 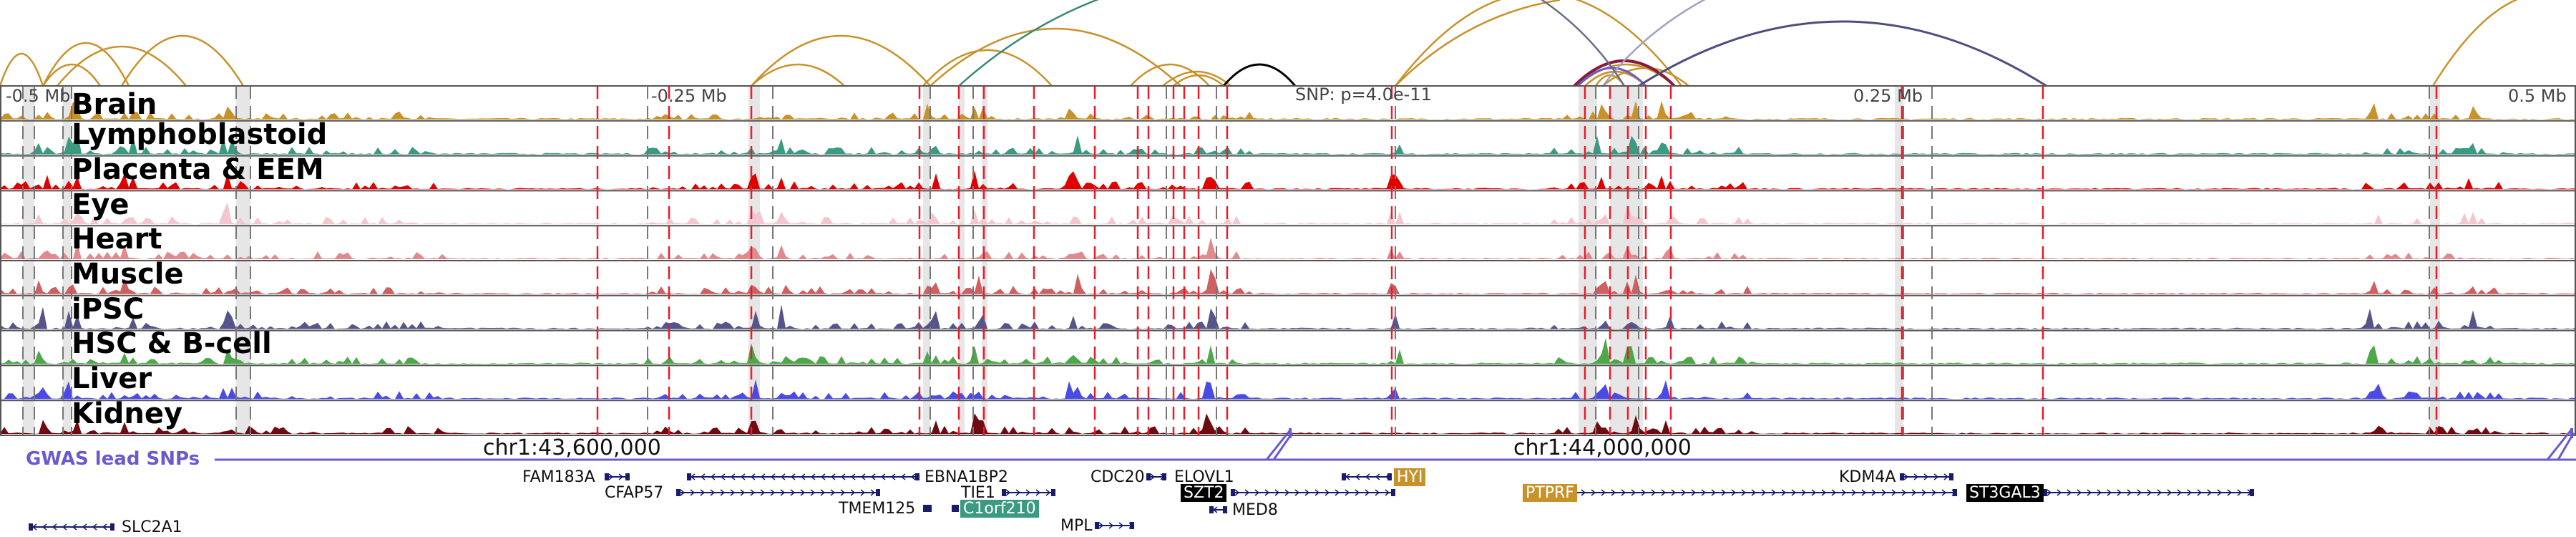 I want to click on chrom-tick-label-1: chr1:43,600,000, so click(x=572, y=447).